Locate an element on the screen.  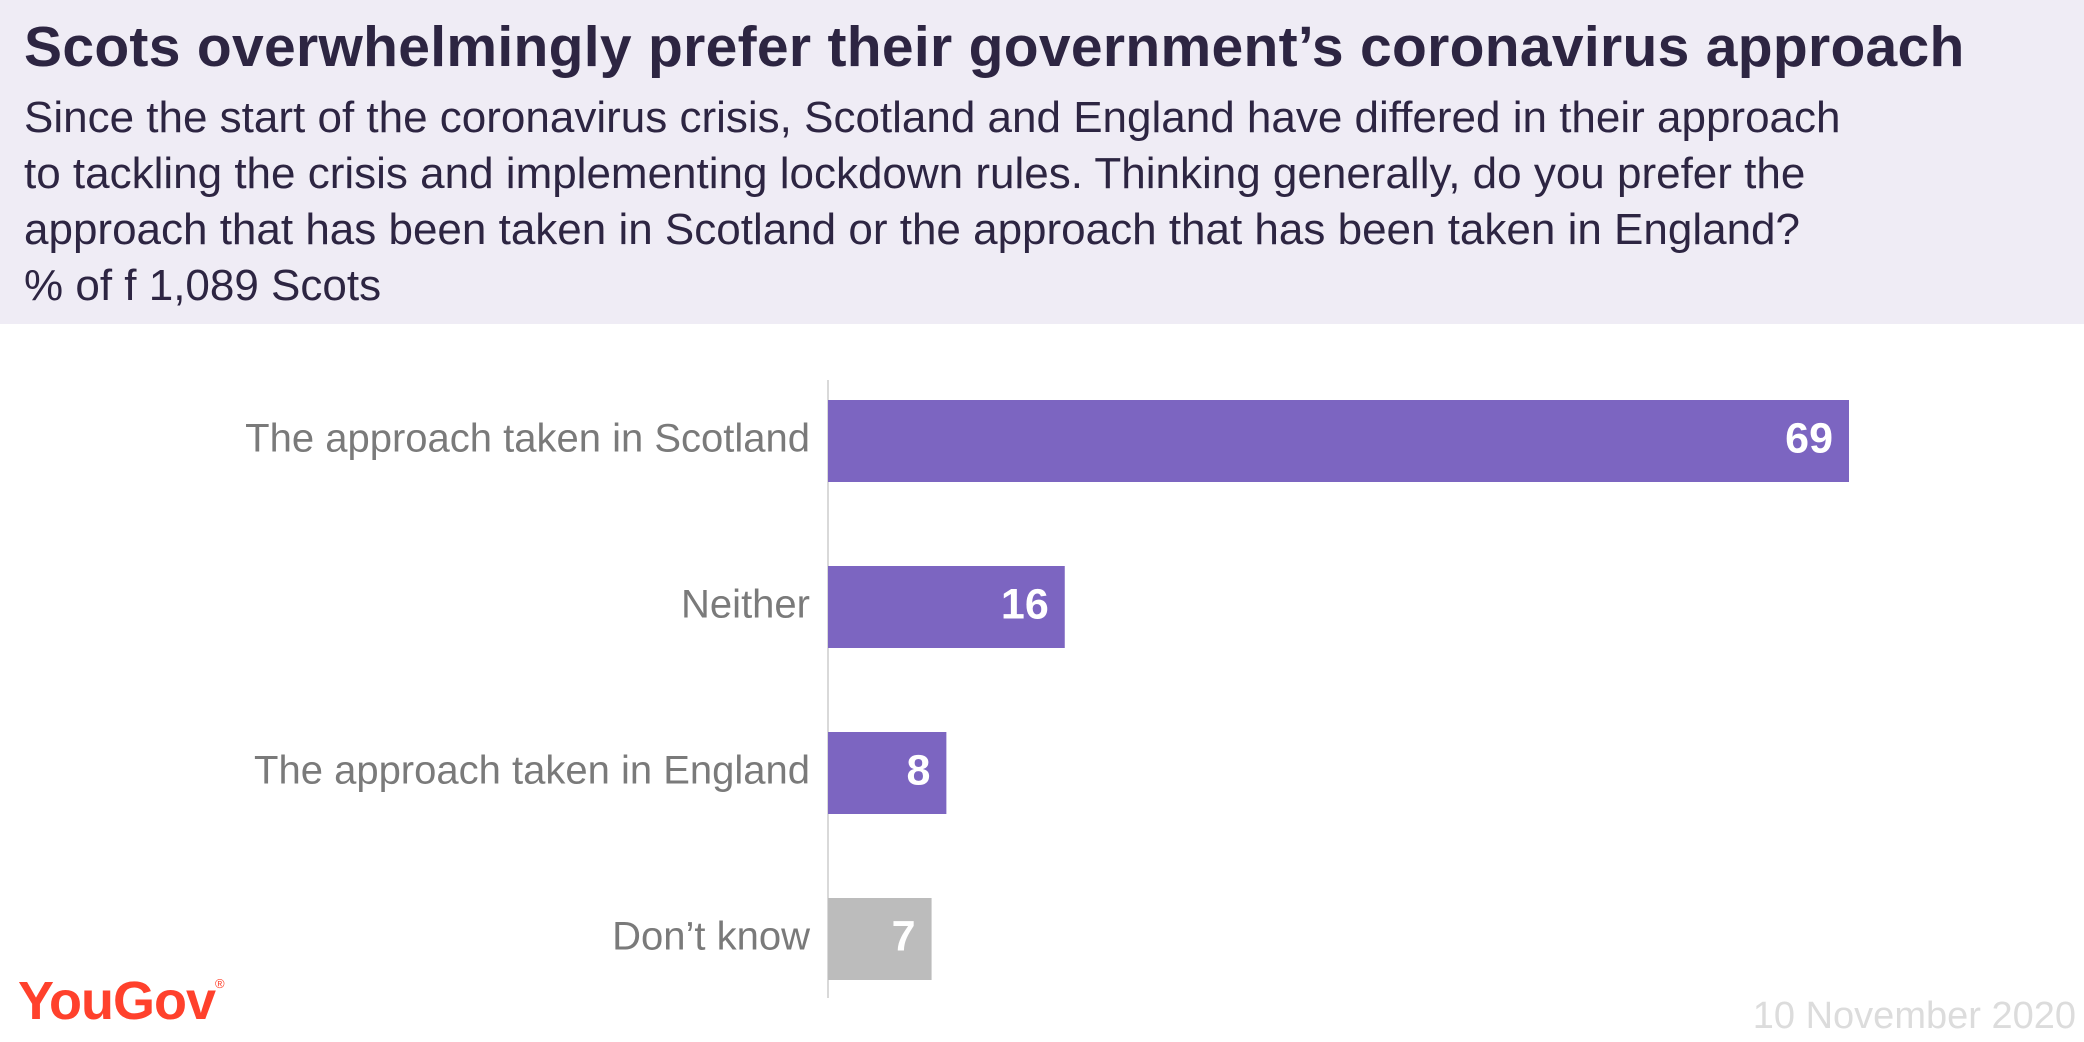
value-label: 8 is located at coordinates (918, 770).